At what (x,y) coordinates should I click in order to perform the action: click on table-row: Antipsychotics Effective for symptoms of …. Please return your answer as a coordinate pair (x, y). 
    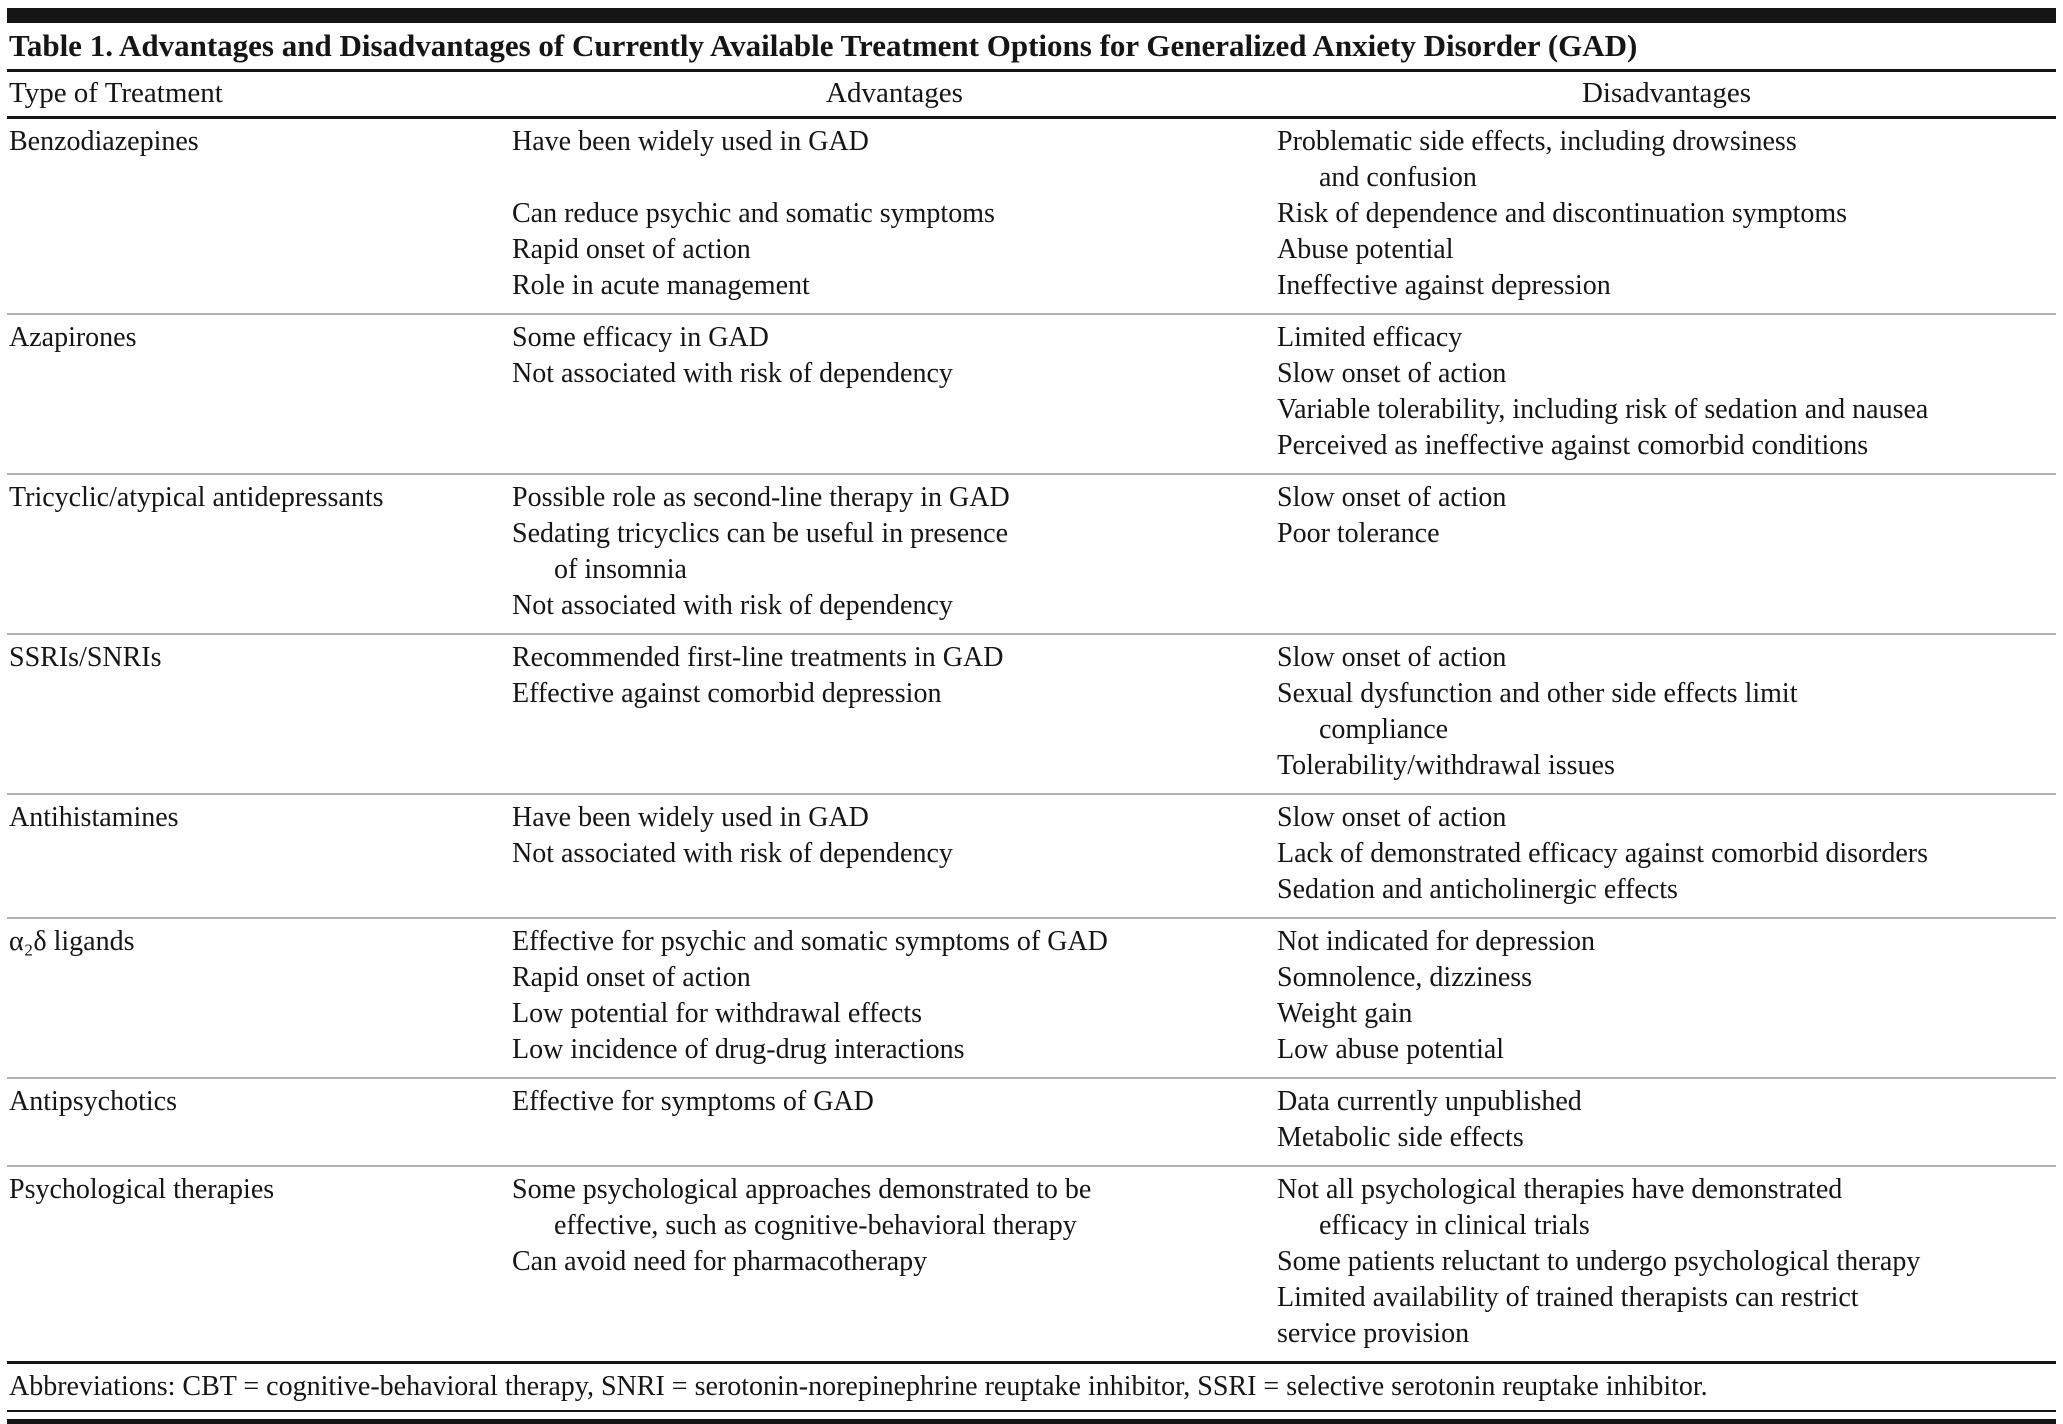
    Looking at the image, I should click on (1031, 1122).